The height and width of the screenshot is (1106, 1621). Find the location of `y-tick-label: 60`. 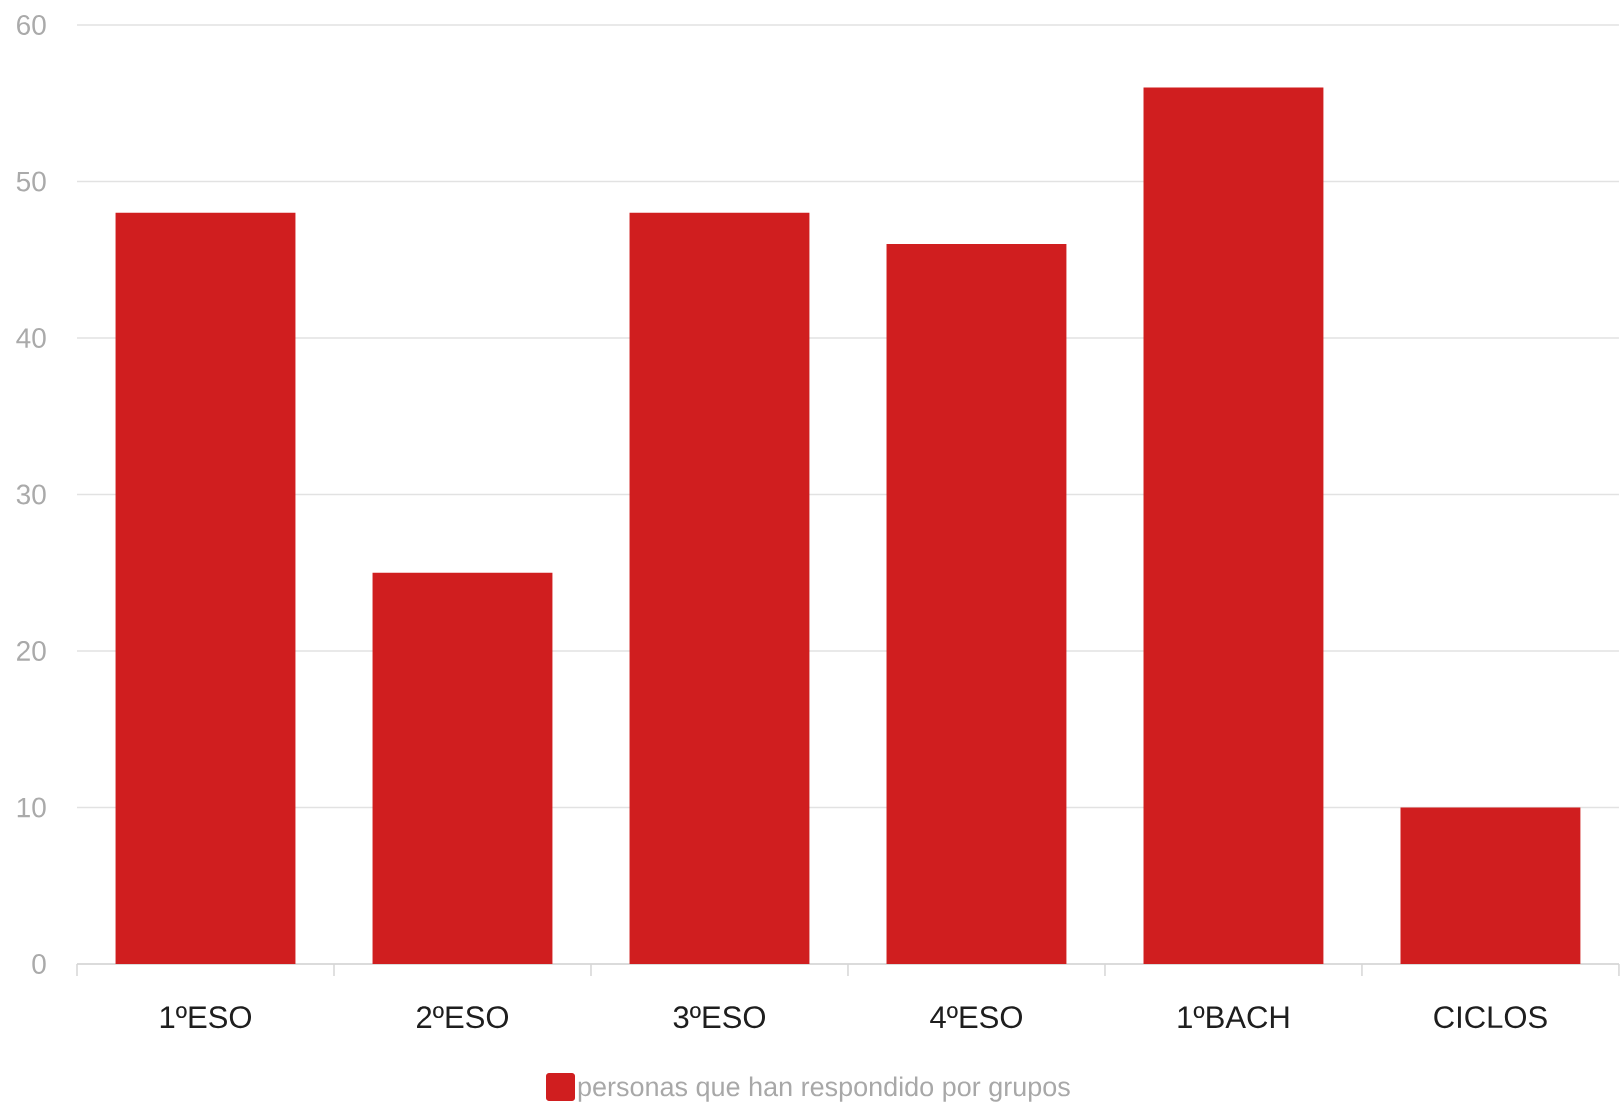

y-tick-label: 60 is located at coordinates (31, 25).